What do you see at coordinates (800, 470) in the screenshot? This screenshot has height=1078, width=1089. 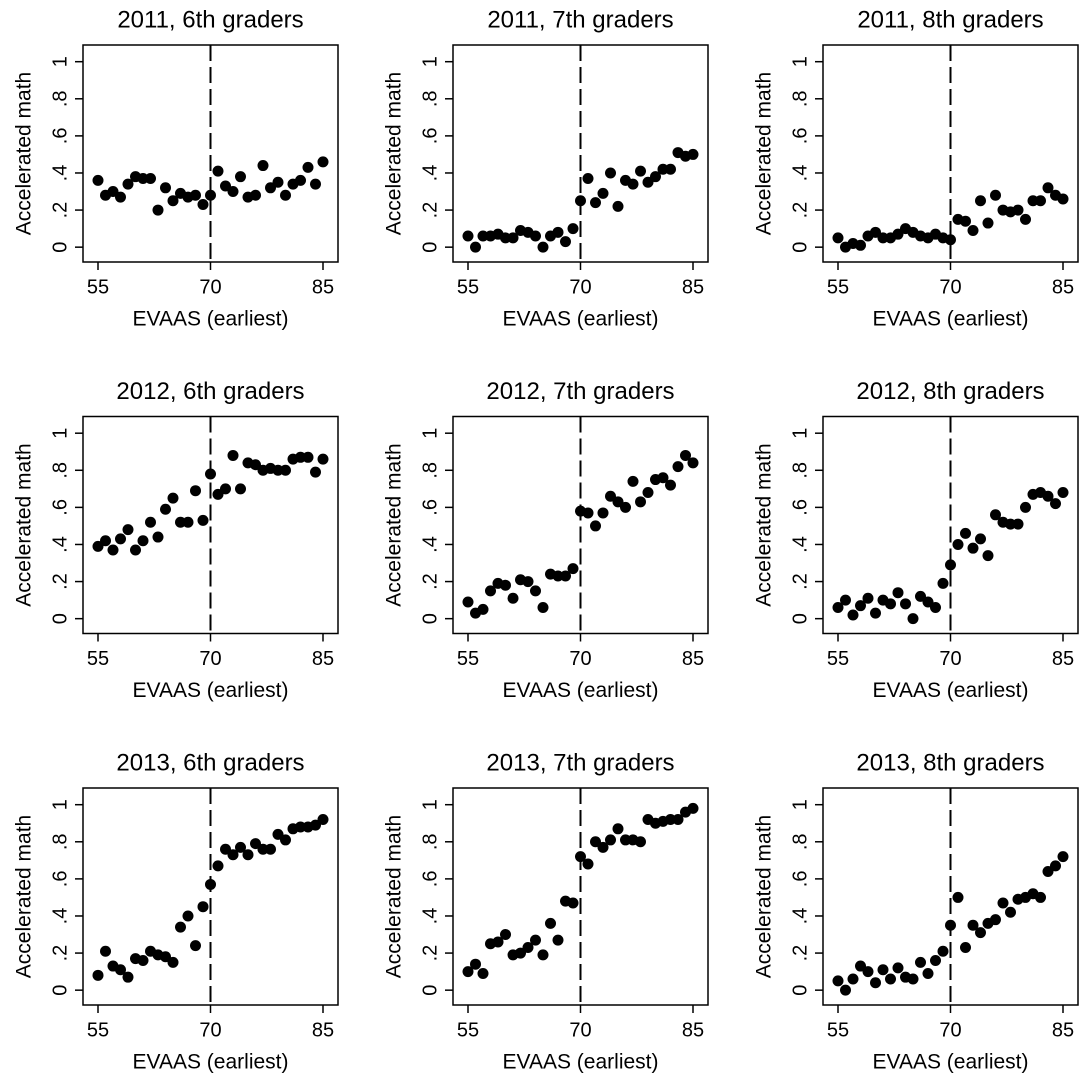 I see `y-tick-label: .8` at bounding box center [800, 470].